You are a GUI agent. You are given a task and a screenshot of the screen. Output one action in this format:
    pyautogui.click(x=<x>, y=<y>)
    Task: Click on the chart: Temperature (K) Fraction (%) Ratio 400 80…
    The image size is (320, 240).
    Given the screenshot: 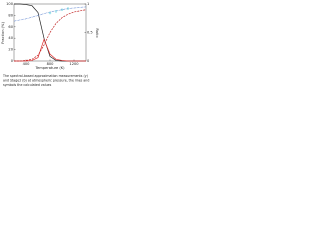 What is the action you would take?
    pyautogui.click(x=50, y=46)
    